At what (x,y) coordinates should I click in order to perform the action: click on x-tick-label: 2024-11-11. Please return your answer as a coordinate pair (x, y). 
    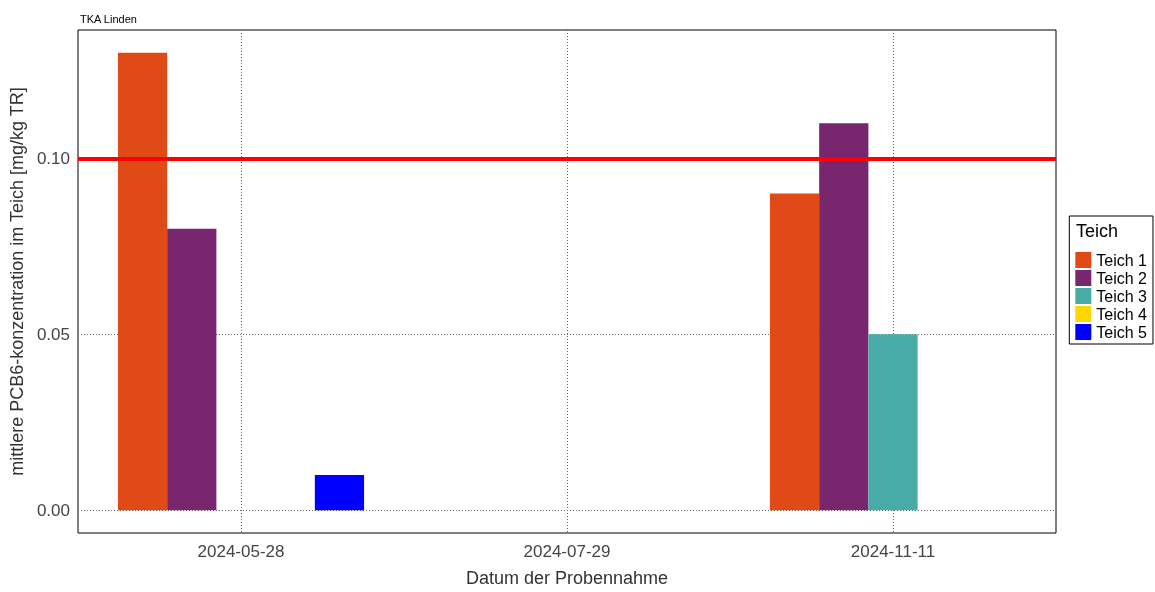
    Looking at the image, I should click on (893, 551).